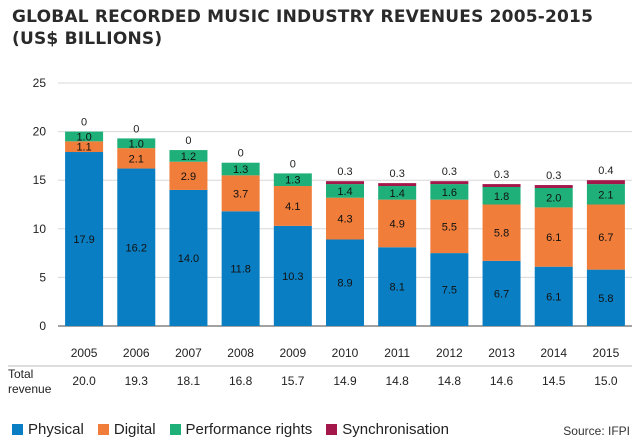 This screenshot has width=640, height=448. I want to click on data-label-performance: 1.6, so click(449, 193).